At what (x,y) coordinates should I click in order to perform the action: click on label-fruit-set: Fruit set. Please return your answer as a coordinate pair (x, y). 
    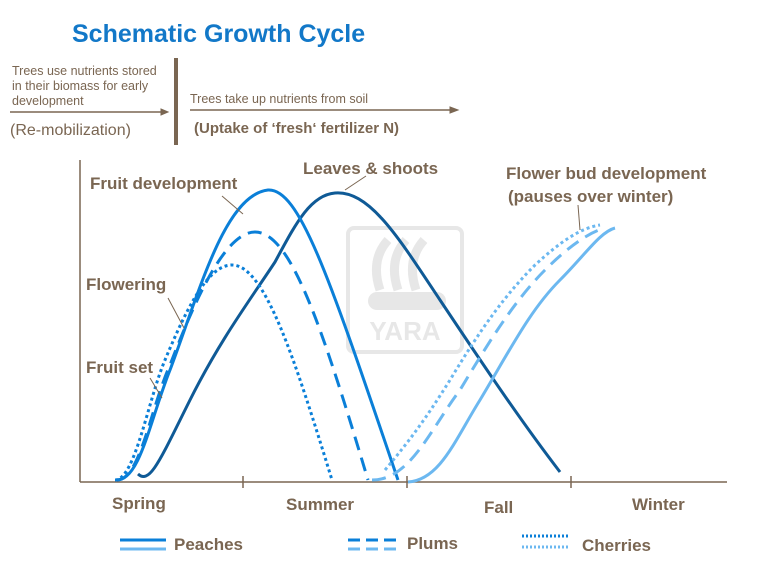
    Looking at the image, I should click on (120, 367).